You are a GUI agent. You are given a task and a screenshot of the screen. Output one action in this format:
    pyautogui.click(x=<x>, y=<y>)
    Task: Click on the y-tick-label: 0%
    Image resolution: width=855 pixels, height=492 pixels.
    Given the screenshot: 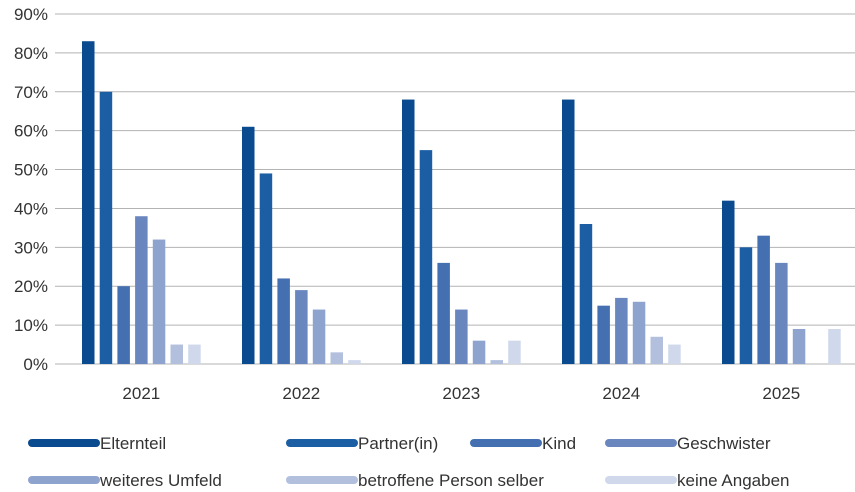 What is the action you would take?
    pyautogui.click(x=35, y=364)
    